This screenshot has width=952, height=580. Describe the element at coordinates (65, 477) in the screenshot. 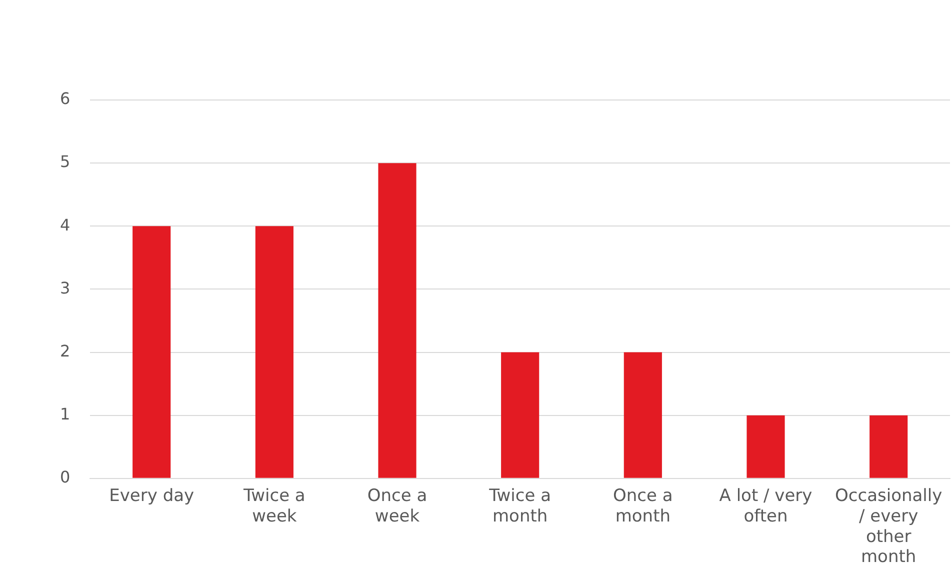

I see `y-tick-label: 0` at that location.